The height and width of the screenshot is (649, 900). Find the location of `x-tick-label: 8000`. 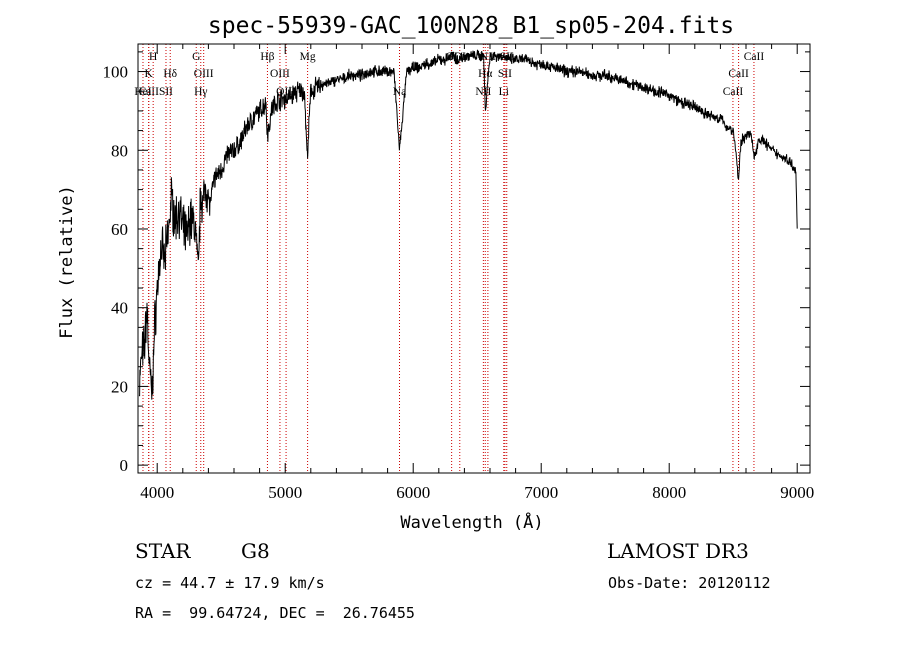

x-tick-label: 8000 is located at coordinates (669, 492).